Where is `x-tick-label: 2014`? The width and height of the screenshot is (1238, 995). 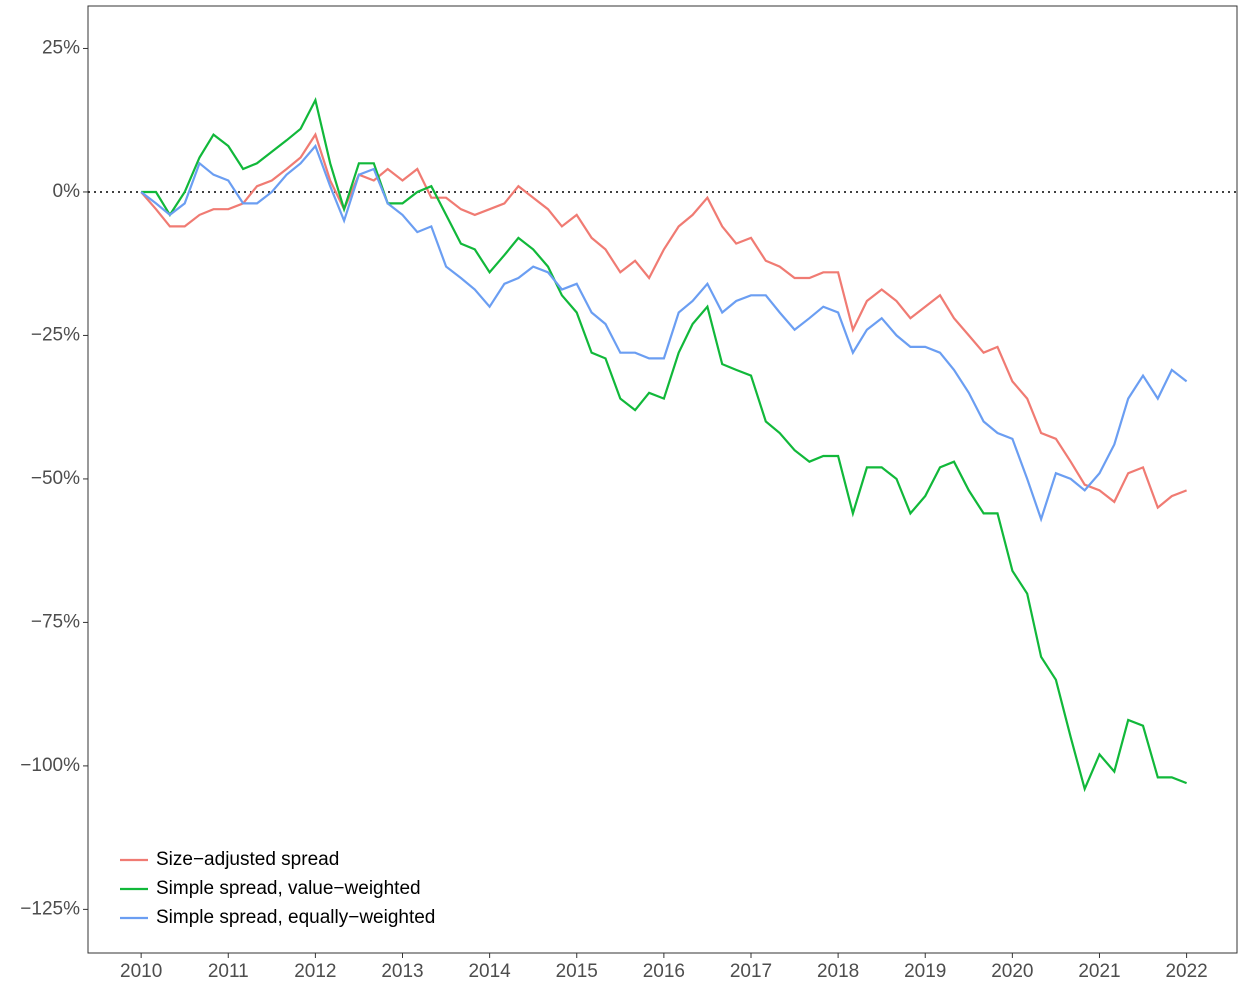
x-tick-label: 2014 is located at coordinates (489, 971).